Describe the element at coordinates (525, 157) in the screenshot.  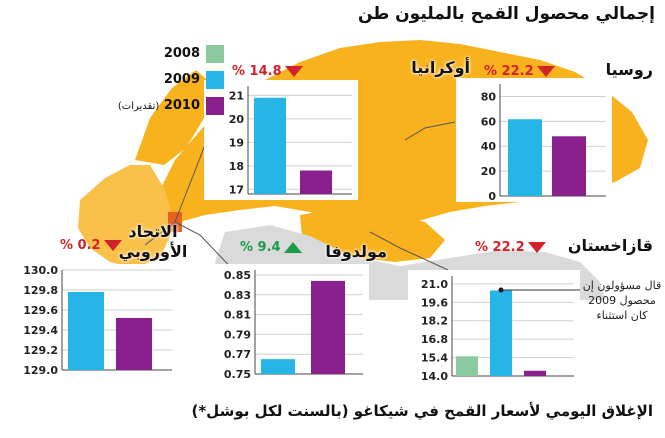
I see `bar-russia-2009` at that location.